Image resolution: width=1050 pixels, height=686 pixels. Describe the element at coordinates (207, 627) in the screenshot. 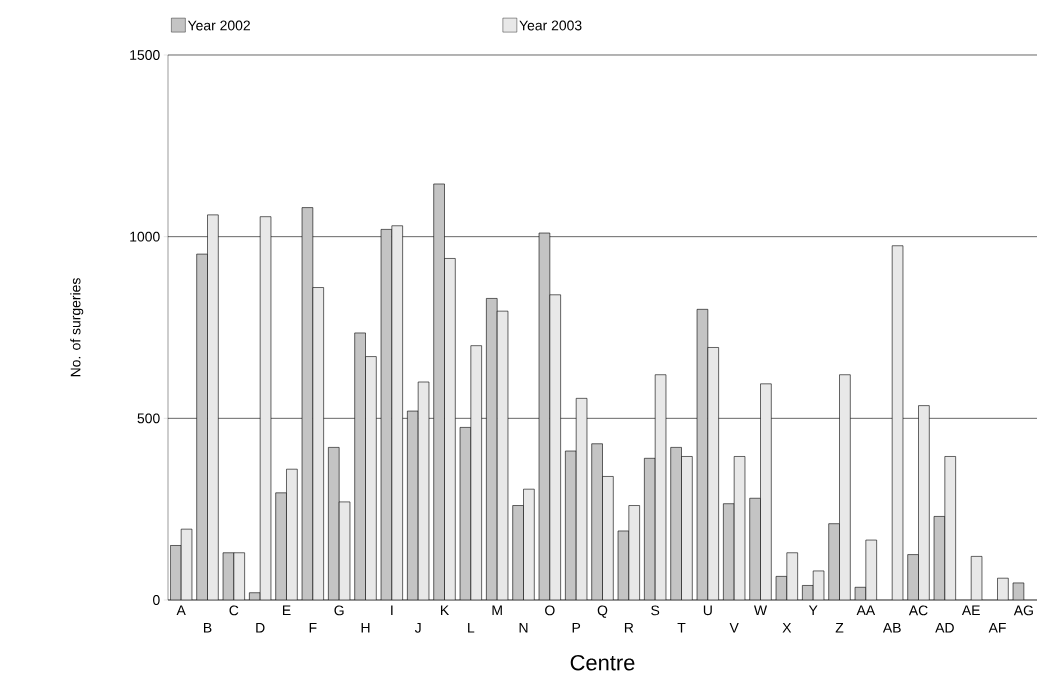

I see `x-tick-label: B` at that location.